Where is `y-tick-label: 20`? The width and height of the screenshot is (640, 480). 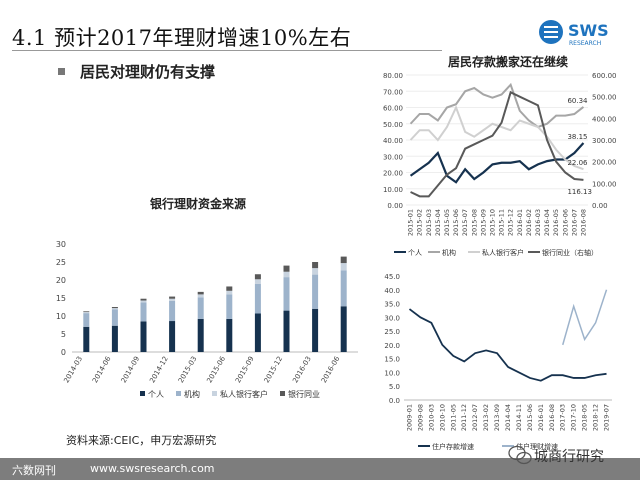 y-tick-label: 20 is located at coordinates (61, 280).